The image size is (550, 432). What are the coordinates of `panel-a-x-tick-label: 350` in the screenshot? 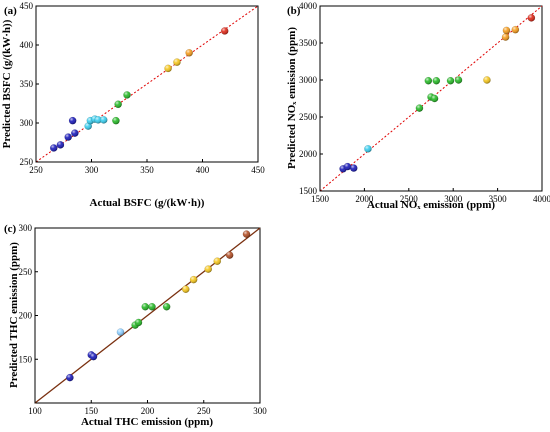 It's located at (147, 170).